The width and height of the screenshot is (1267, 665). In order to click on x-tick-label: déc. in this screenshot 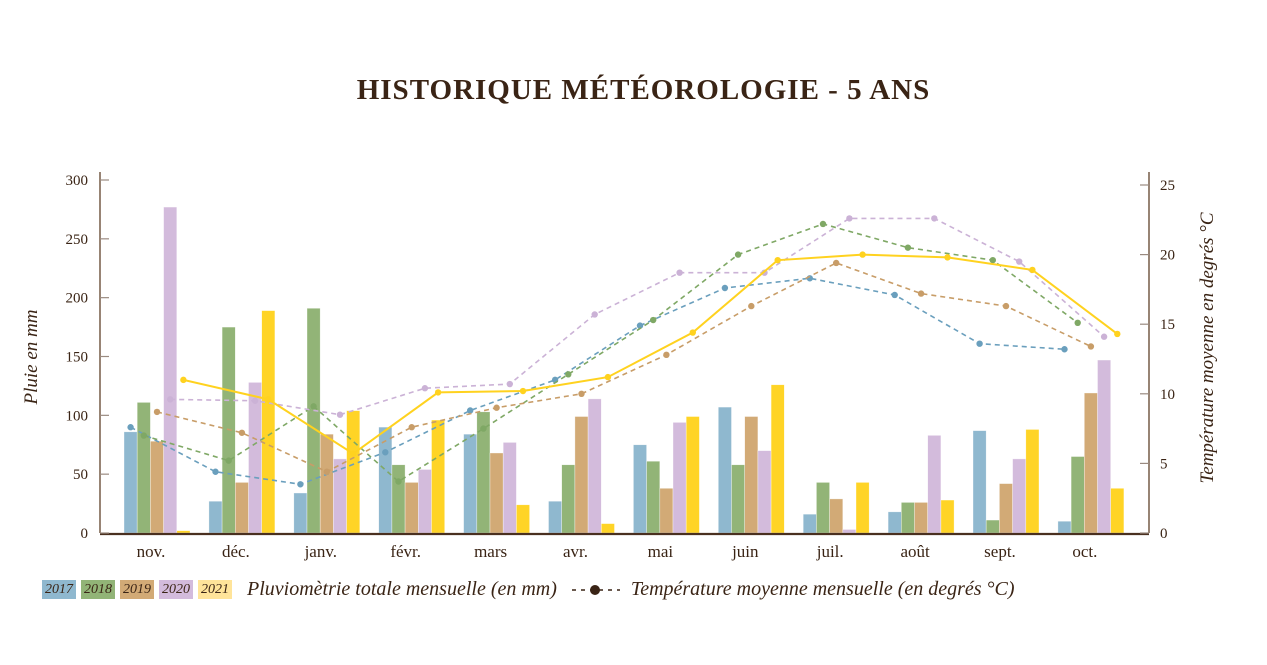, I will do `click(236, 551)`.